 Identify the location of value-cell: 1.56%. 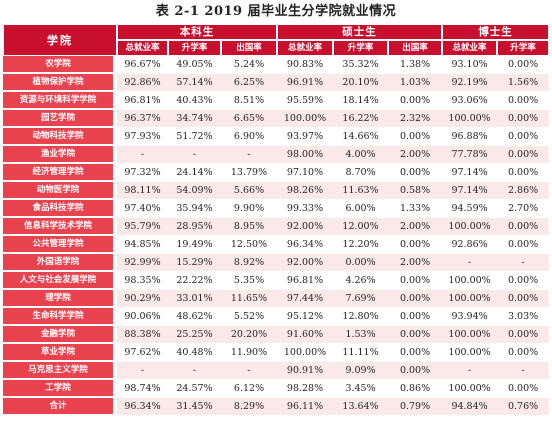
(523, 83).